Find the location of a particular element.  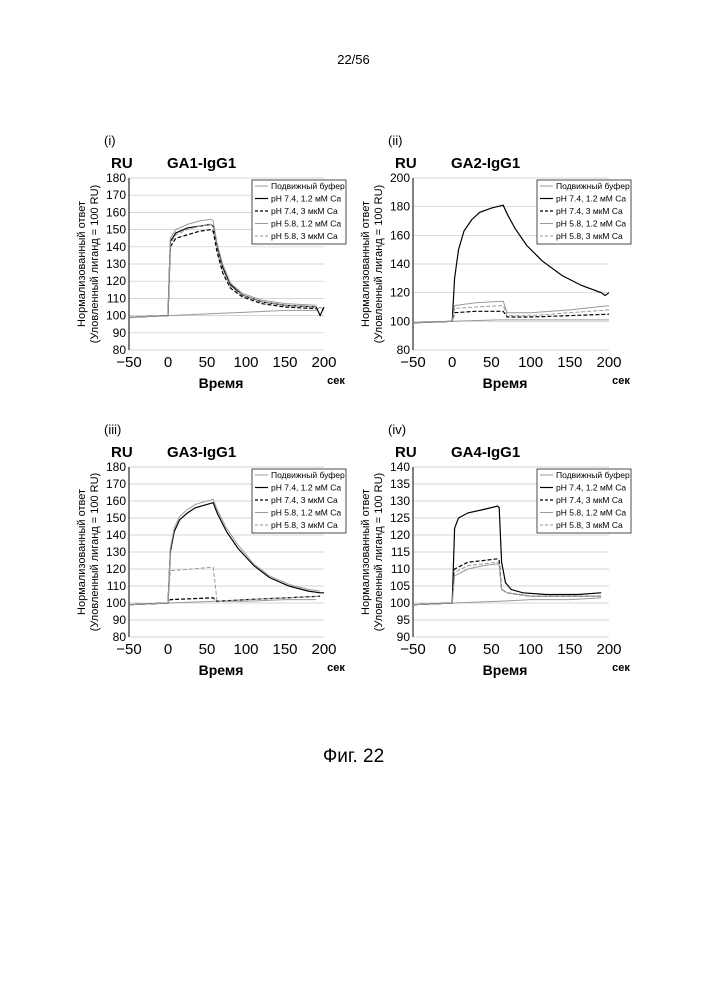

legend-entry: pH 5.8, 3 мкМ Ca is located at coordinates (589, 236).